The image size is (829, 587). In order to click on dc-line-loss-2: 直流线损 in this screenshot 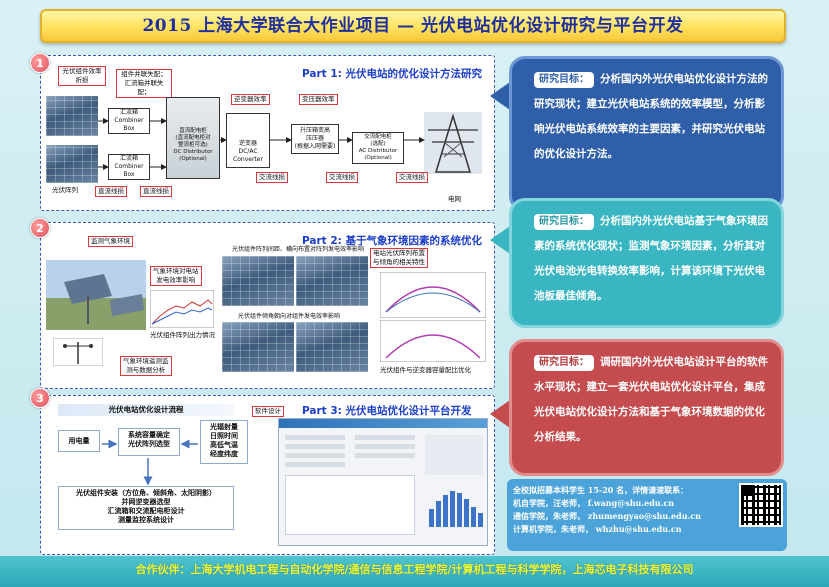, I will do `click(156, 191)`.